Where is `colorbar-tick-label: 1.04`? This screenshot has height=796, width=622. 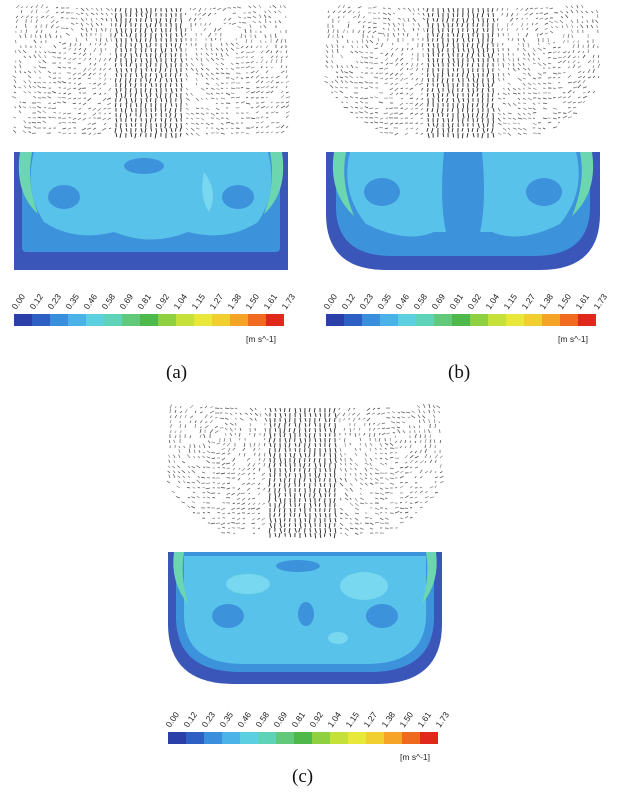
colorbar-tick-label: 1.04 is located at coordinates (492, 302).